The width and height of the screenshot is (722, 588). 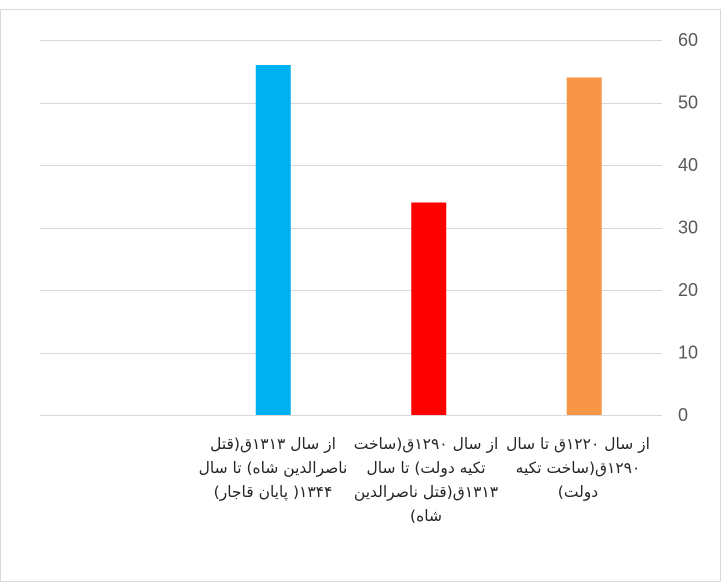 I want to click on y-tick-label-30: 30, so click(x=688, y=228).